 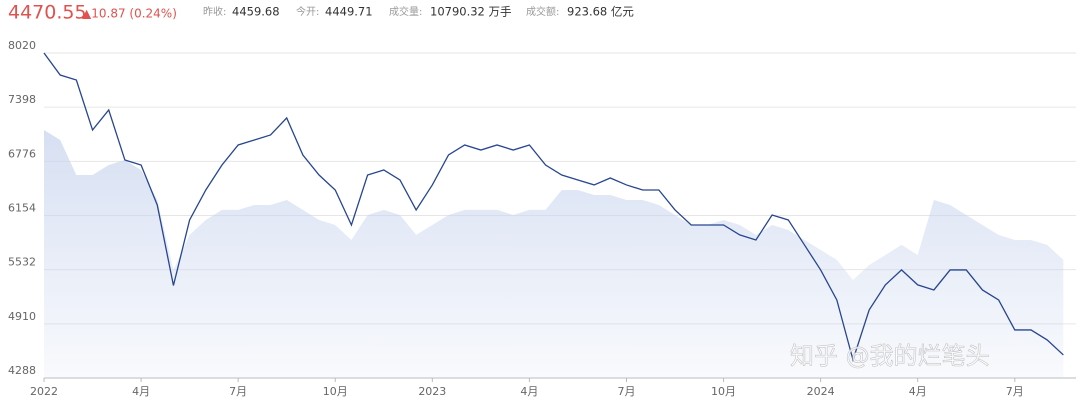 I want to click on x-tick-label: 2022, so click(x=44, y=391).